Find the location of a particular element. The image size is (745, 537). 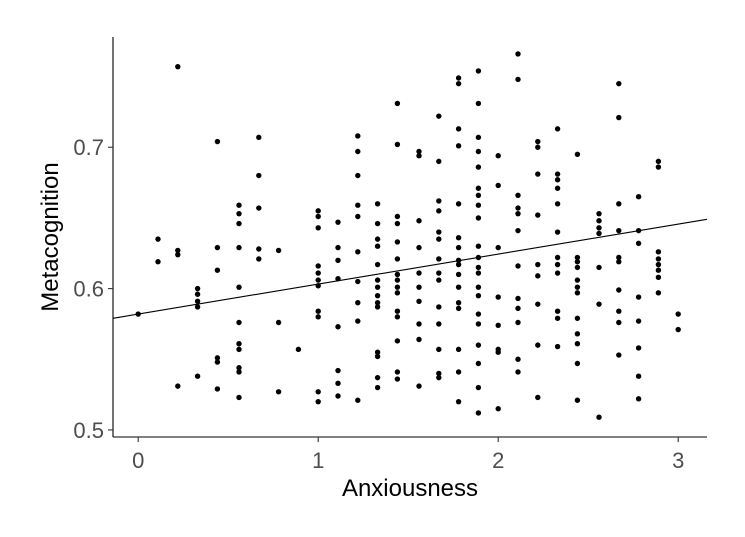

y-axis-ticks: 0.5 0.6 0.7 is located at coordinates (93, 289).